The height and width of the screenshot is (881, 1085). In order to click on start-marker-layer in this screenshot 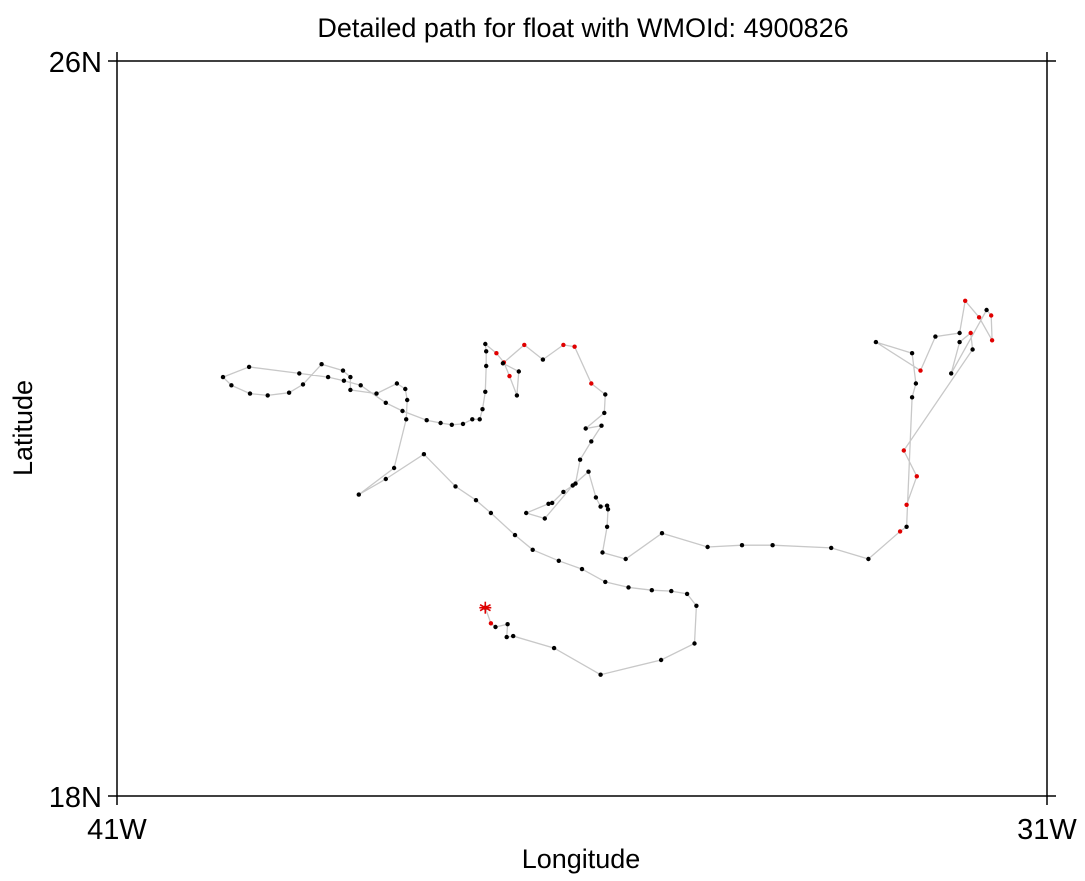, I will do `click(485, 607)`.